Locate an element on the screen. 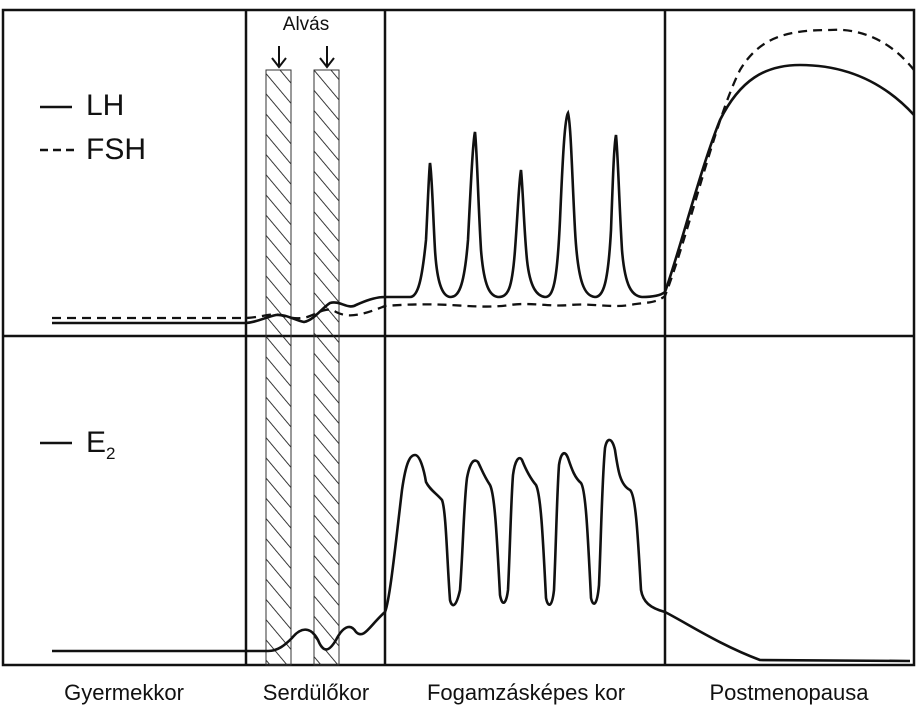 The width and height of the screenshot is (917, 714). e2-legend-subscript: 2 is located at coordinates (110, 453).